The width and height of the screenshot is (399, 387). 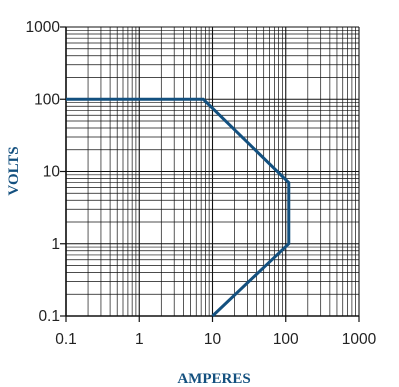 What do you see at coordinates (213, 339) in the screenshot?
I see `x-tick-label: 10` at bounding box center [213, 339].